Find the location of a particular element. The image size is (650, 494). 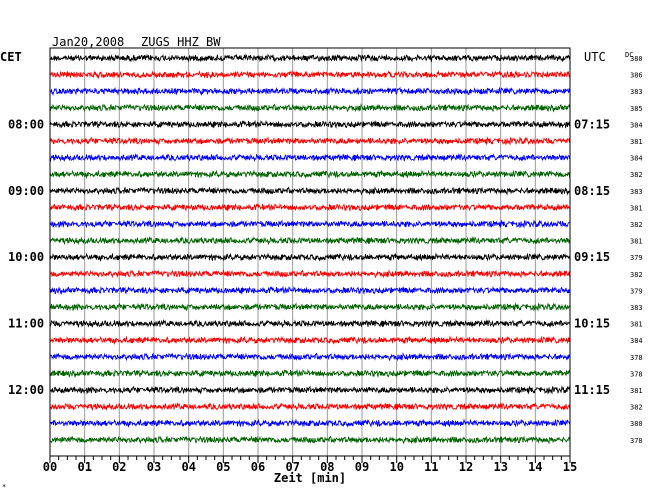

hour-label-right: 07:15 is located at coordinates (592, 124).